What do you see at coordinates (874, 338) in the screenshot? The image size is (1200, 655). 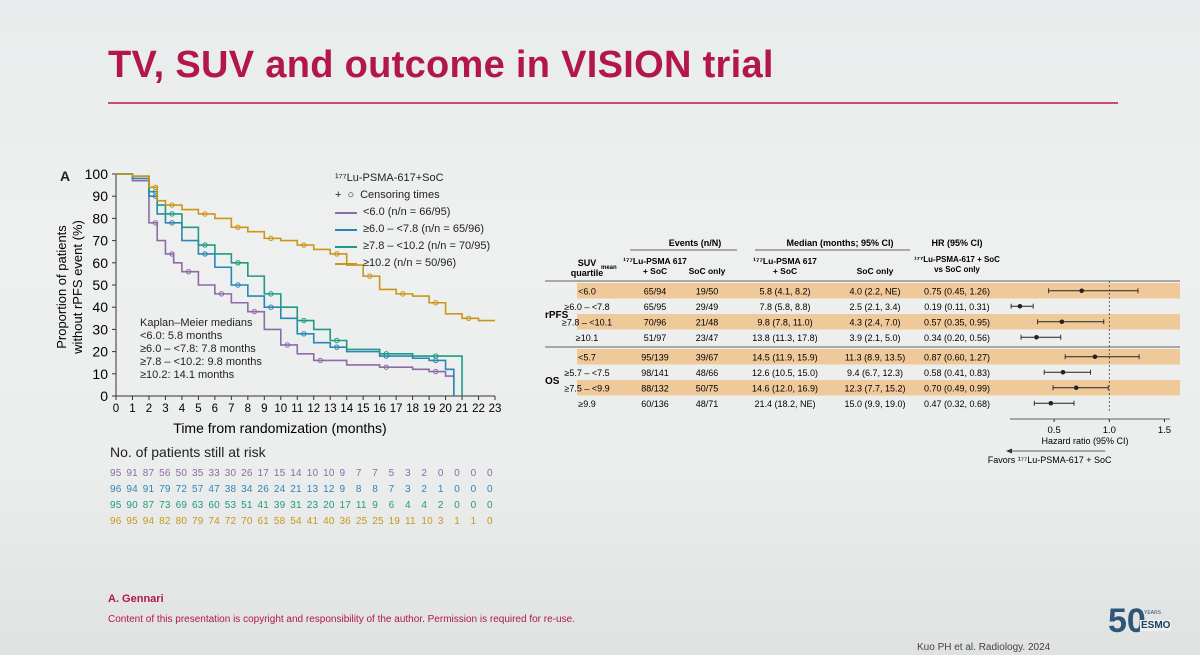 I see `cell-median-soc: 3.9 (2.1, 5.0)` at bounding box center [874, 338].